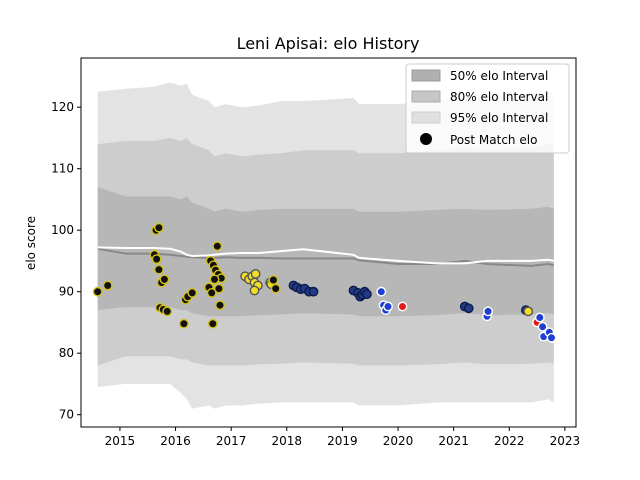 The image size is (640, 480). I want to click on reference-line, so click(326, 255).